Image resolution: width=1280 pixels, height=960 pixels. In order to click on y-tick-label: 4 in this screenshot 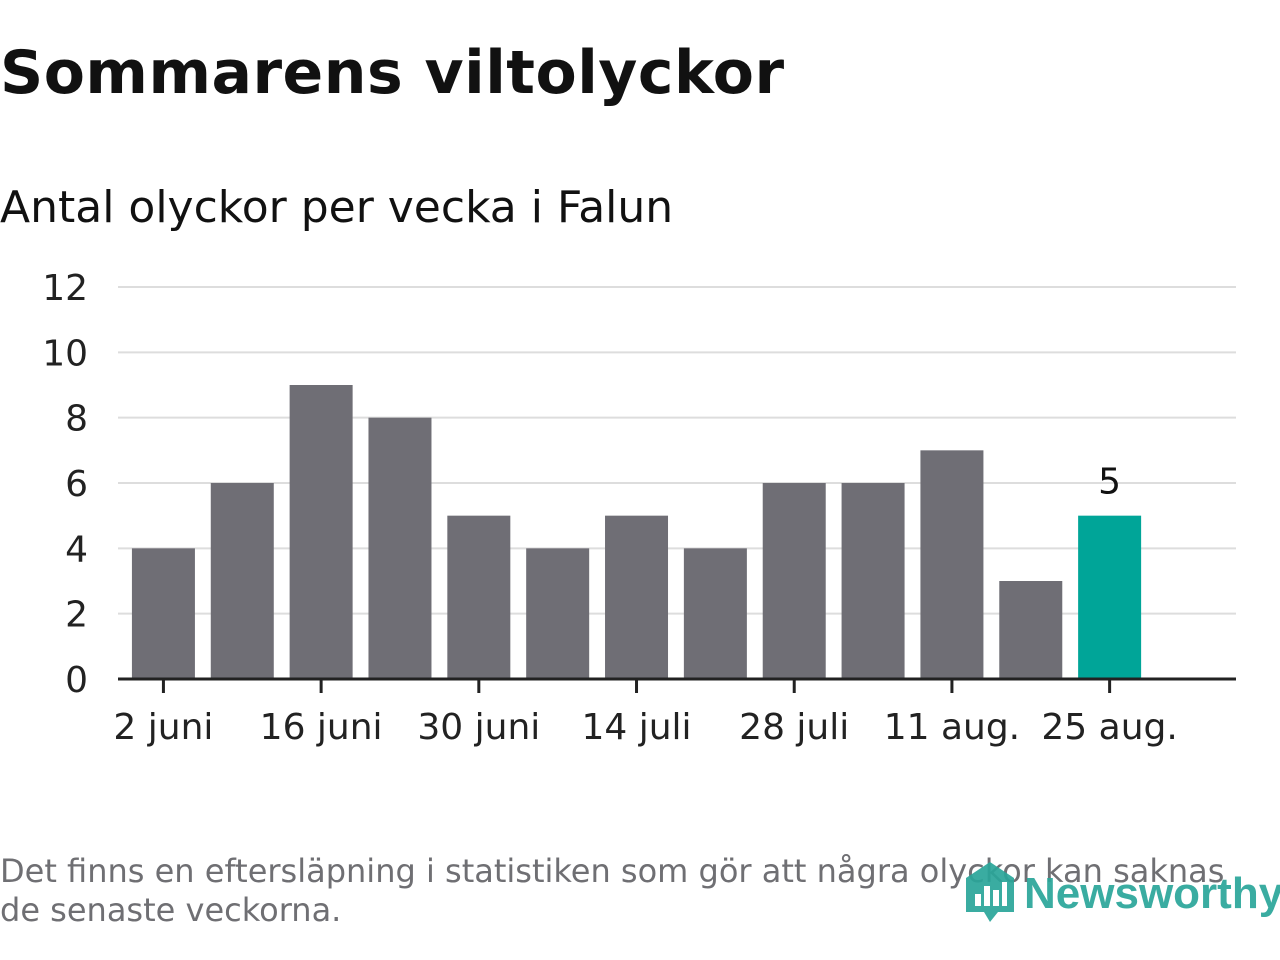, I will do `click(76, 549)`.